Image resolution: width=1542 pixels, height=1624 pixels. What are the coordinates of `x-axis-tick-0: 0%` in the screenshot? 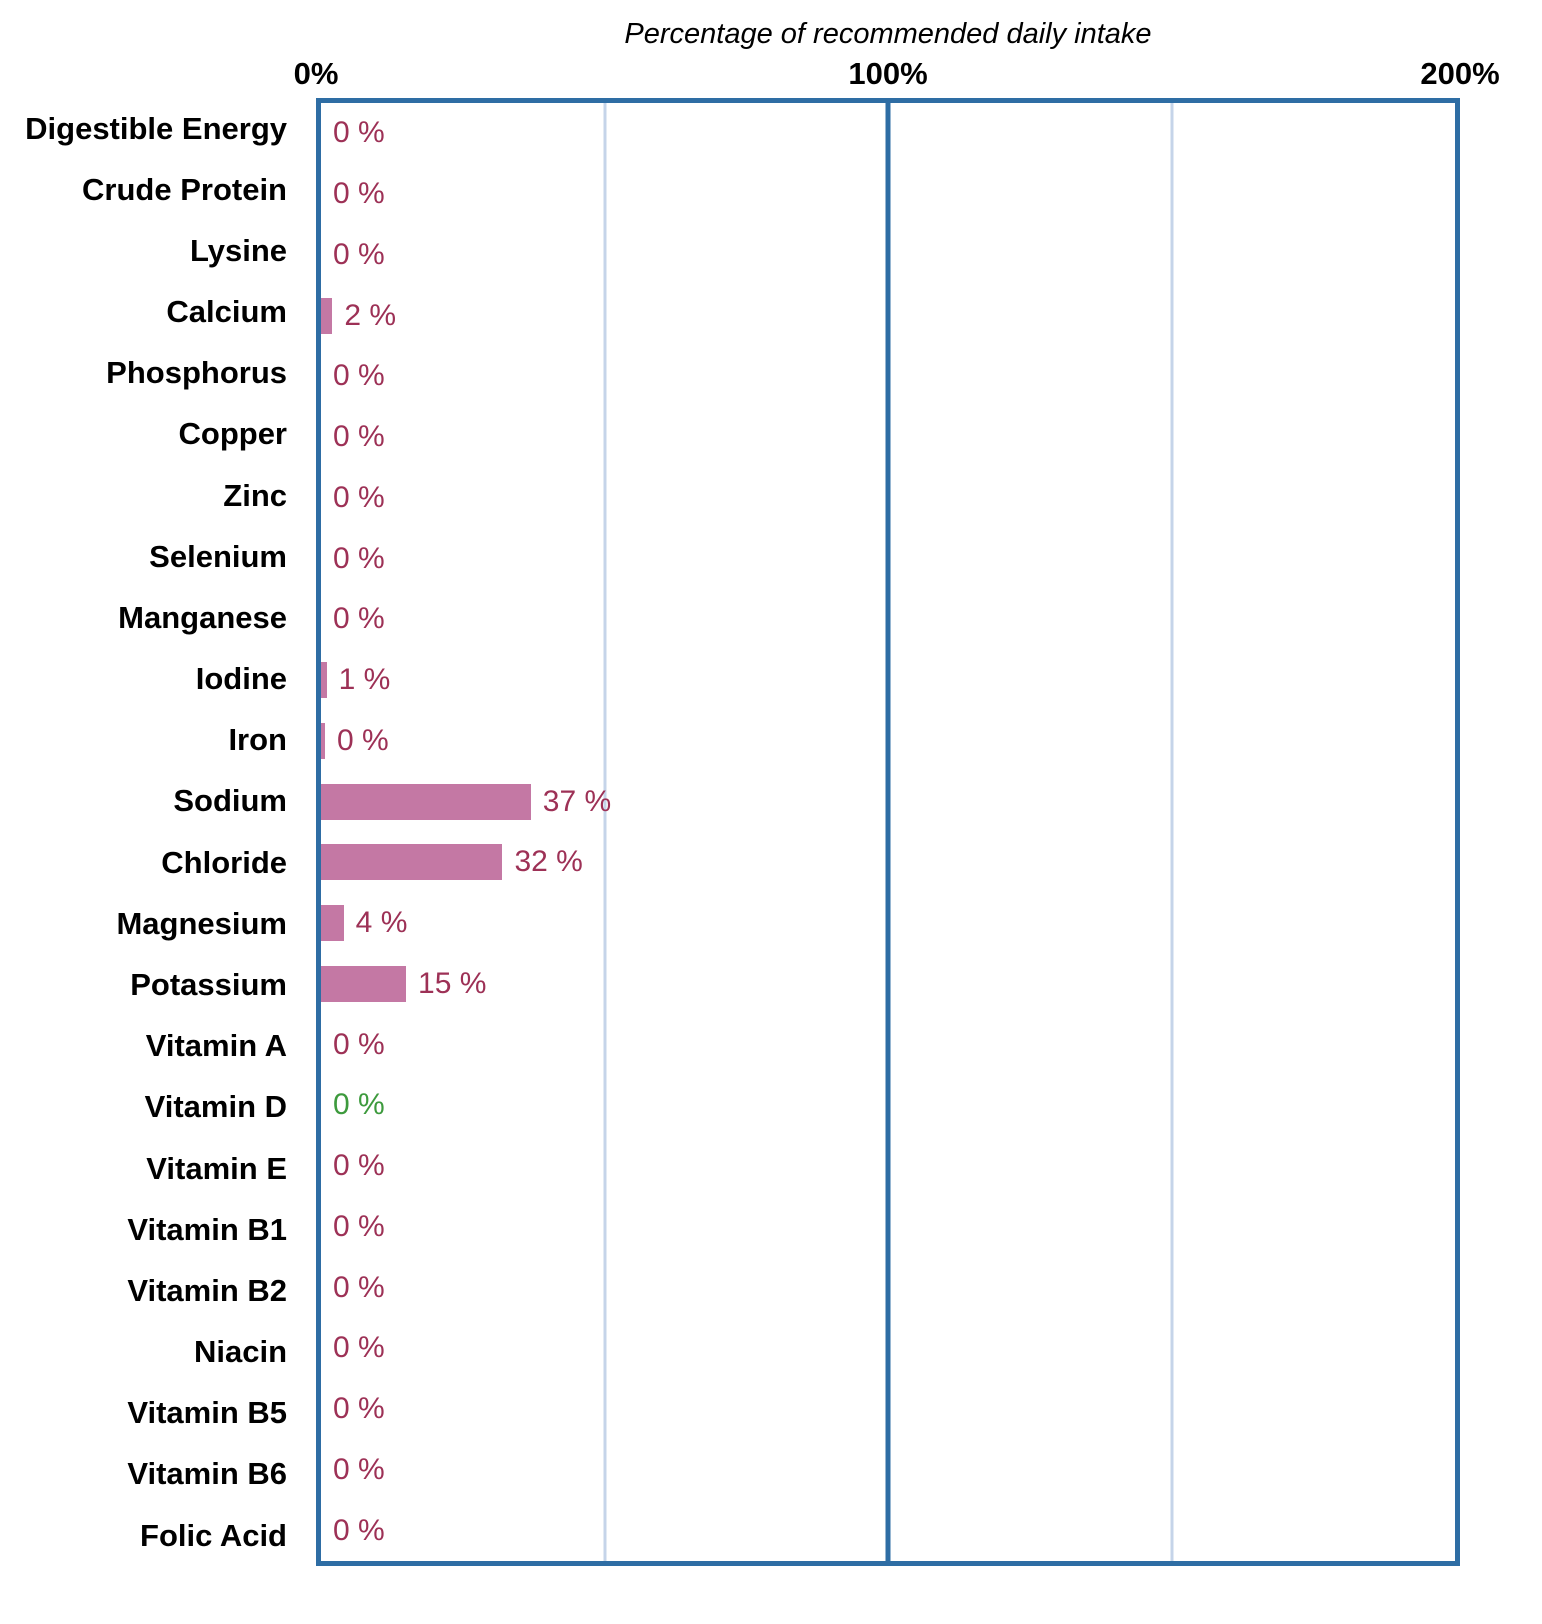 It's located at (316, 73).